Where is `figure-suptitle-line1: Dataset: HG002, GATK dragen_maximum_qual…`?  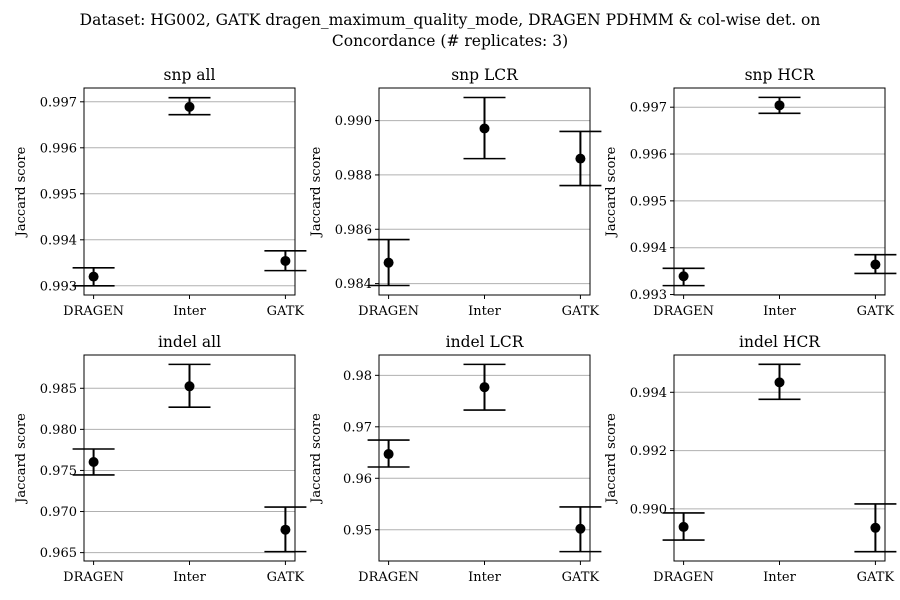 figure-suptitle-line1: Dataset: HG002, GATK dragen_maximum_qual… is located at coordinates (450, 20).